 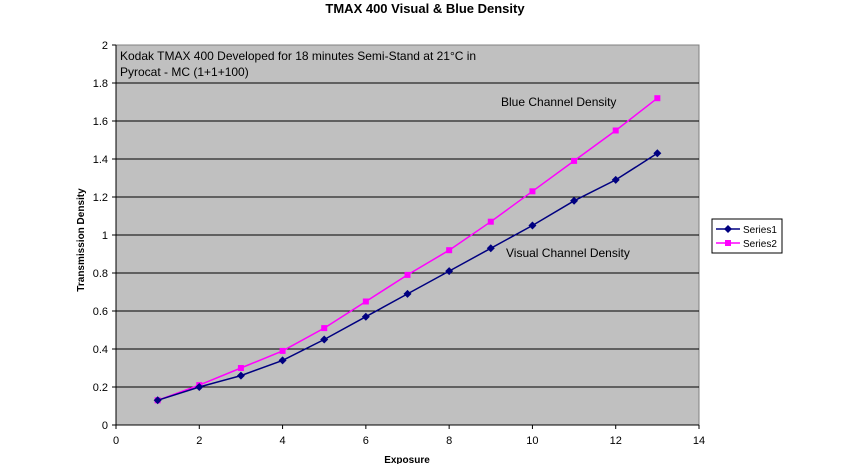 I want to click on x-tick-label: 4, so click(x=283, y=441).